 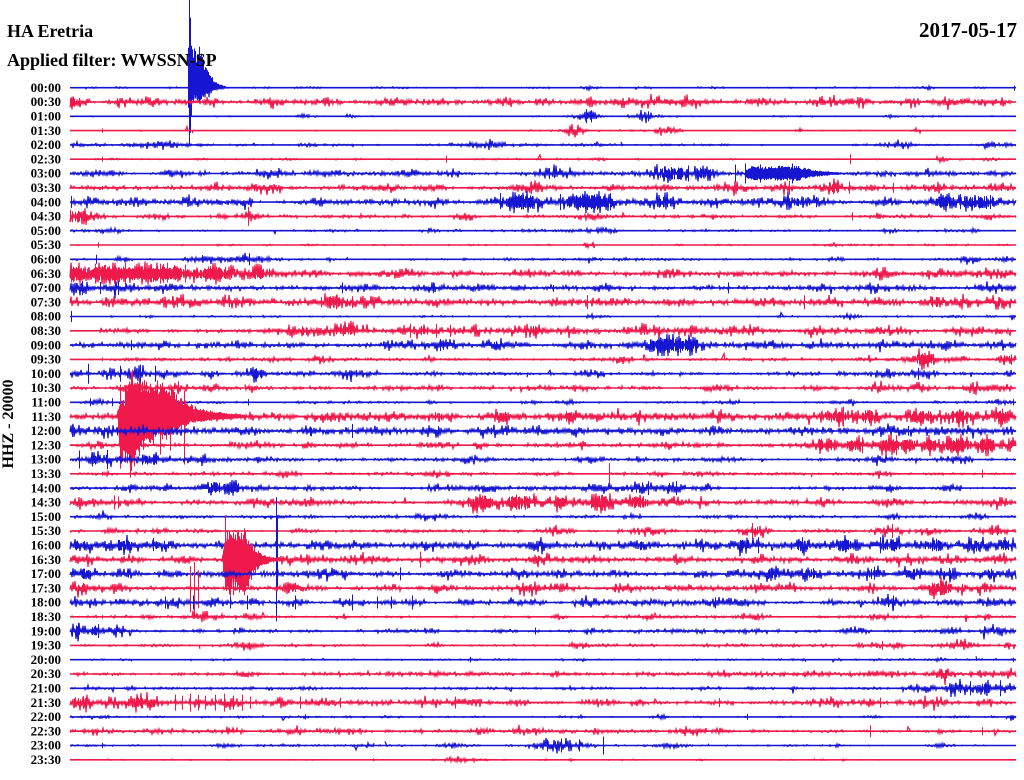 I want to click on svg-text: 09:00, so click(x=46, y=344).